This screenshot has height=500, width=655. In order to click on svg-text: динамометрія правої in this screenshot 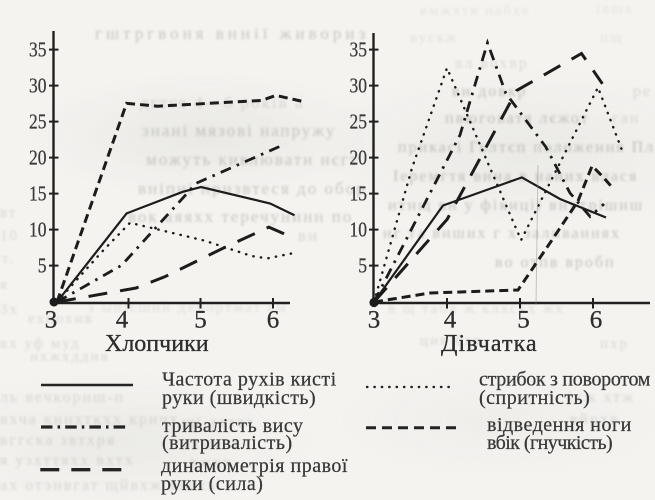, I will do `click(254, 466)`.